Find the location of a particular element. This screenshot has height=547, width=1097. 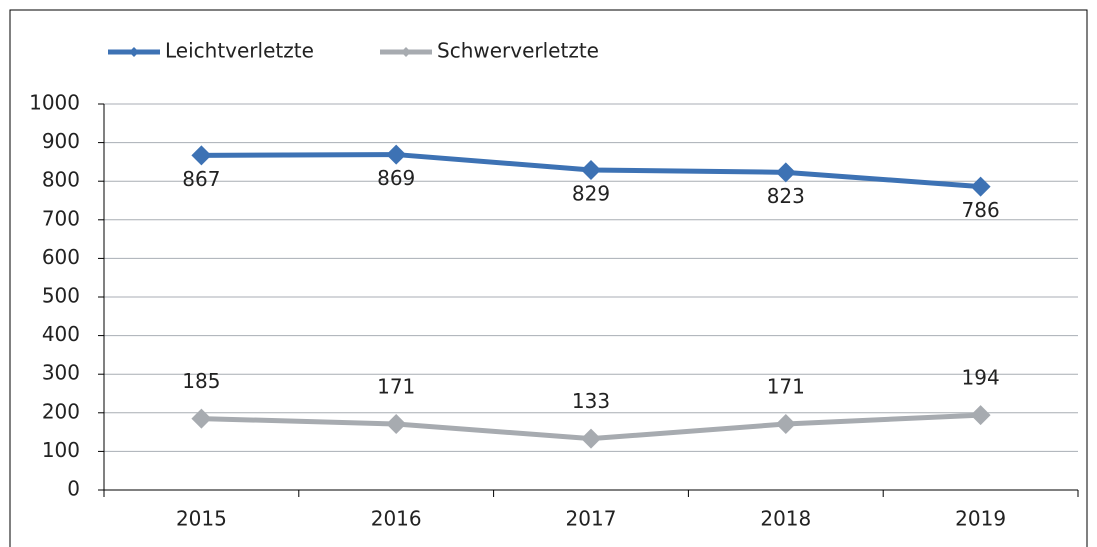

y-tick-label: 700 is located at coordinates (61, 218).